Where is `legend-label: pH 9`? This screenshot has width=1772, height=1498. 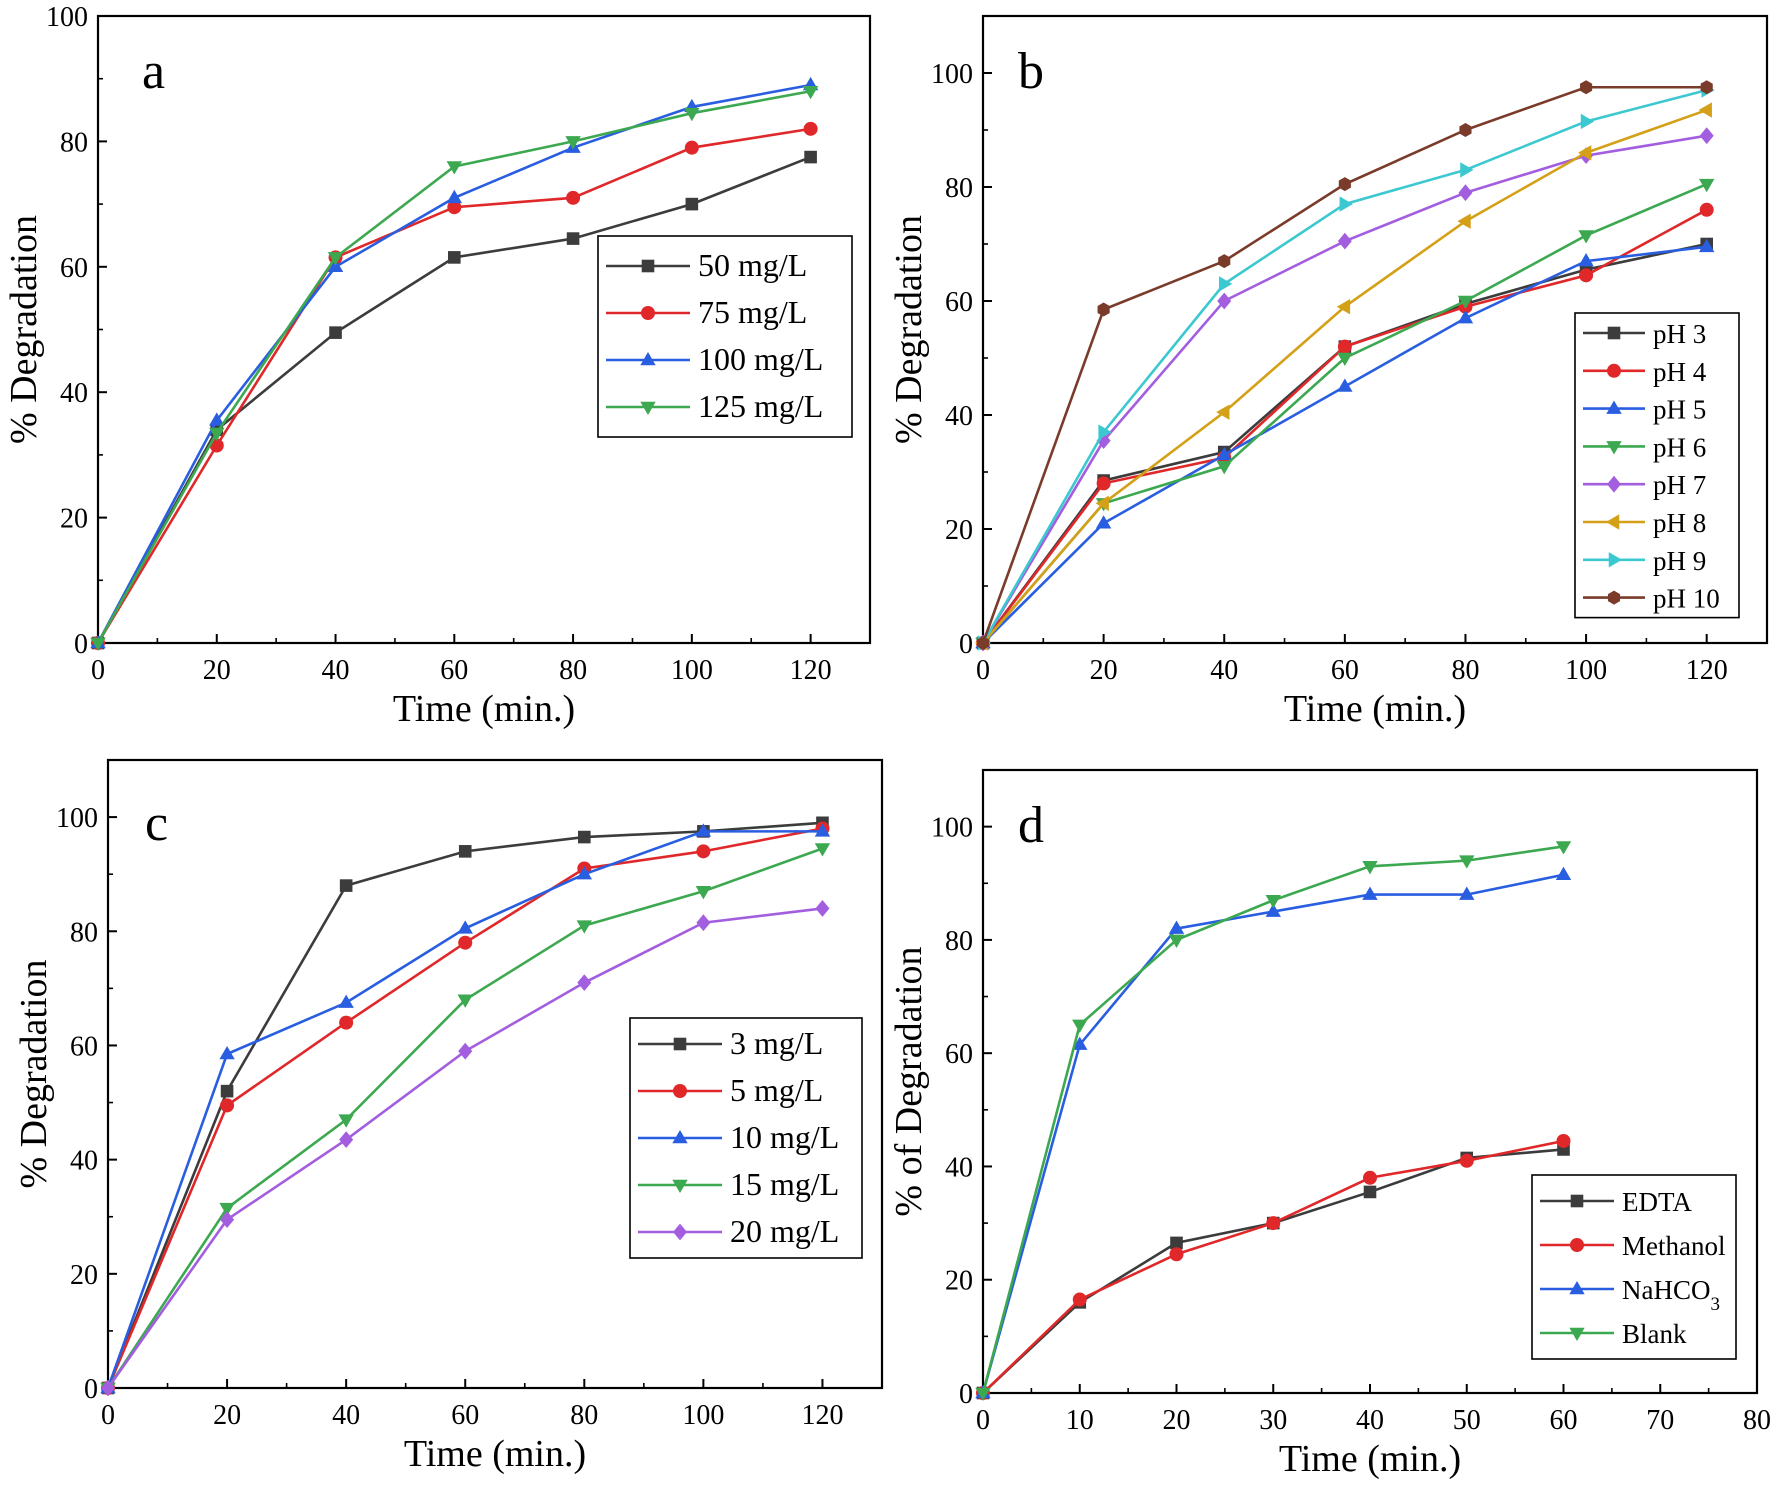 legend-label: pH 9 is located at coordinates (1679, 561).